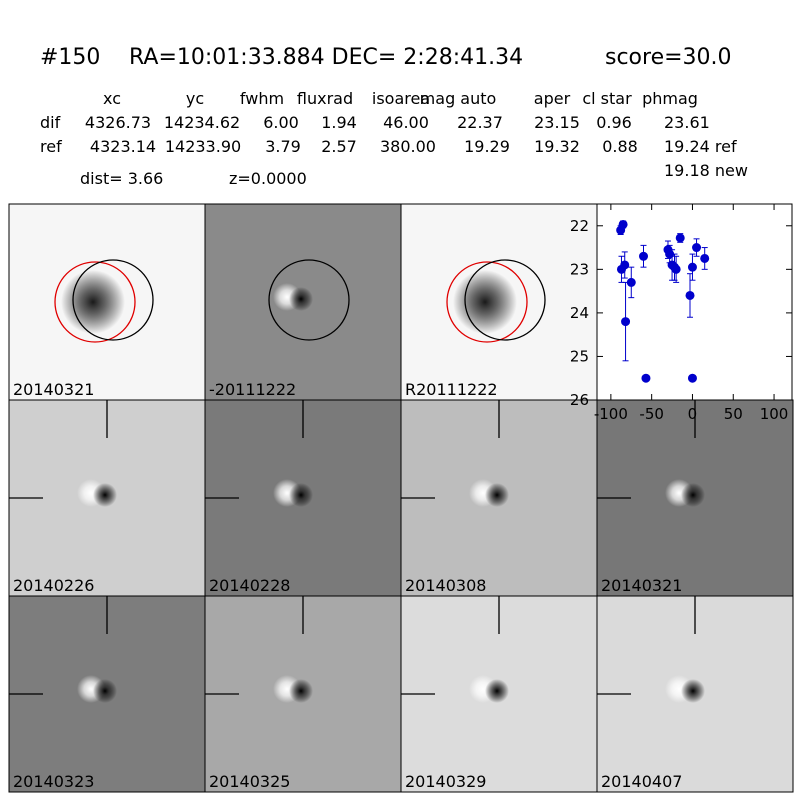  Describe the element at coordinates (607, 98) in the screenshot. I see `column-header: cl star` at that location.